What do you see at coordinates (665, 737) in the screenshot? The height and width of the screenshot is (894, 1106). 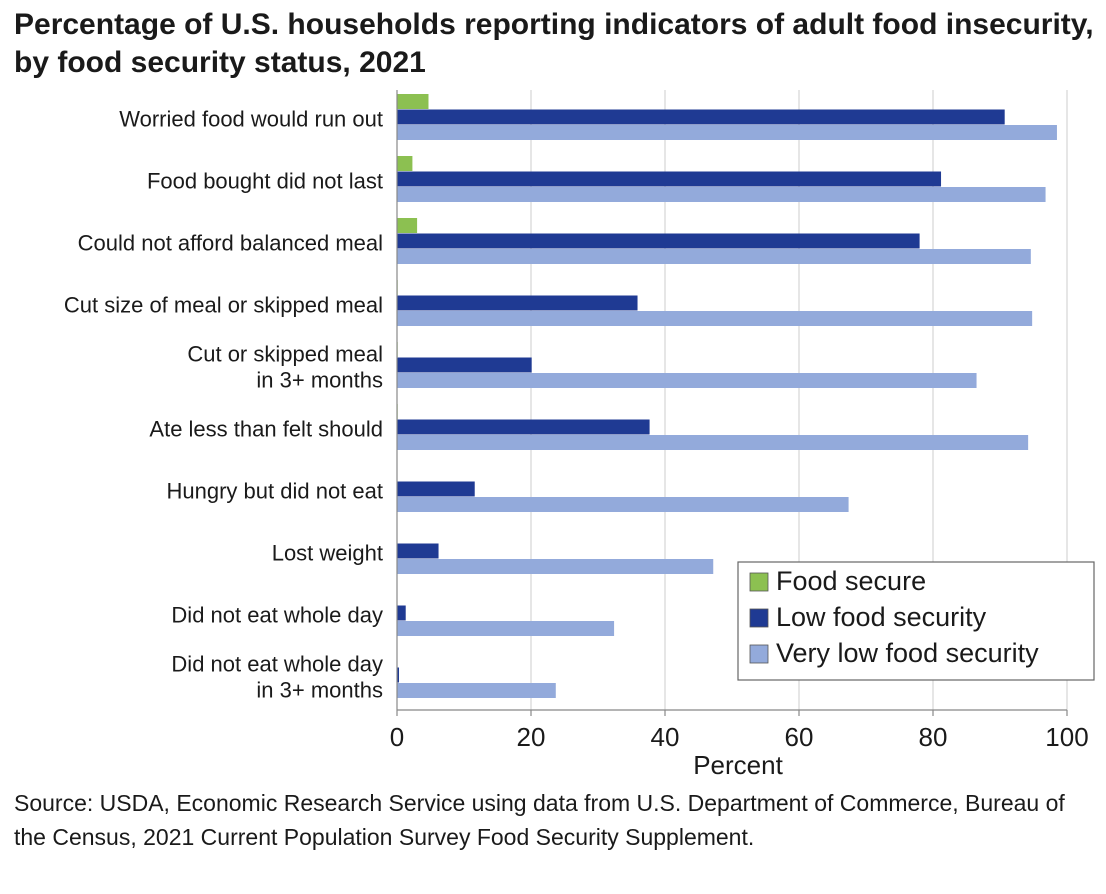 I see `x-tick-label: 40` at bounding box center [665, 737].